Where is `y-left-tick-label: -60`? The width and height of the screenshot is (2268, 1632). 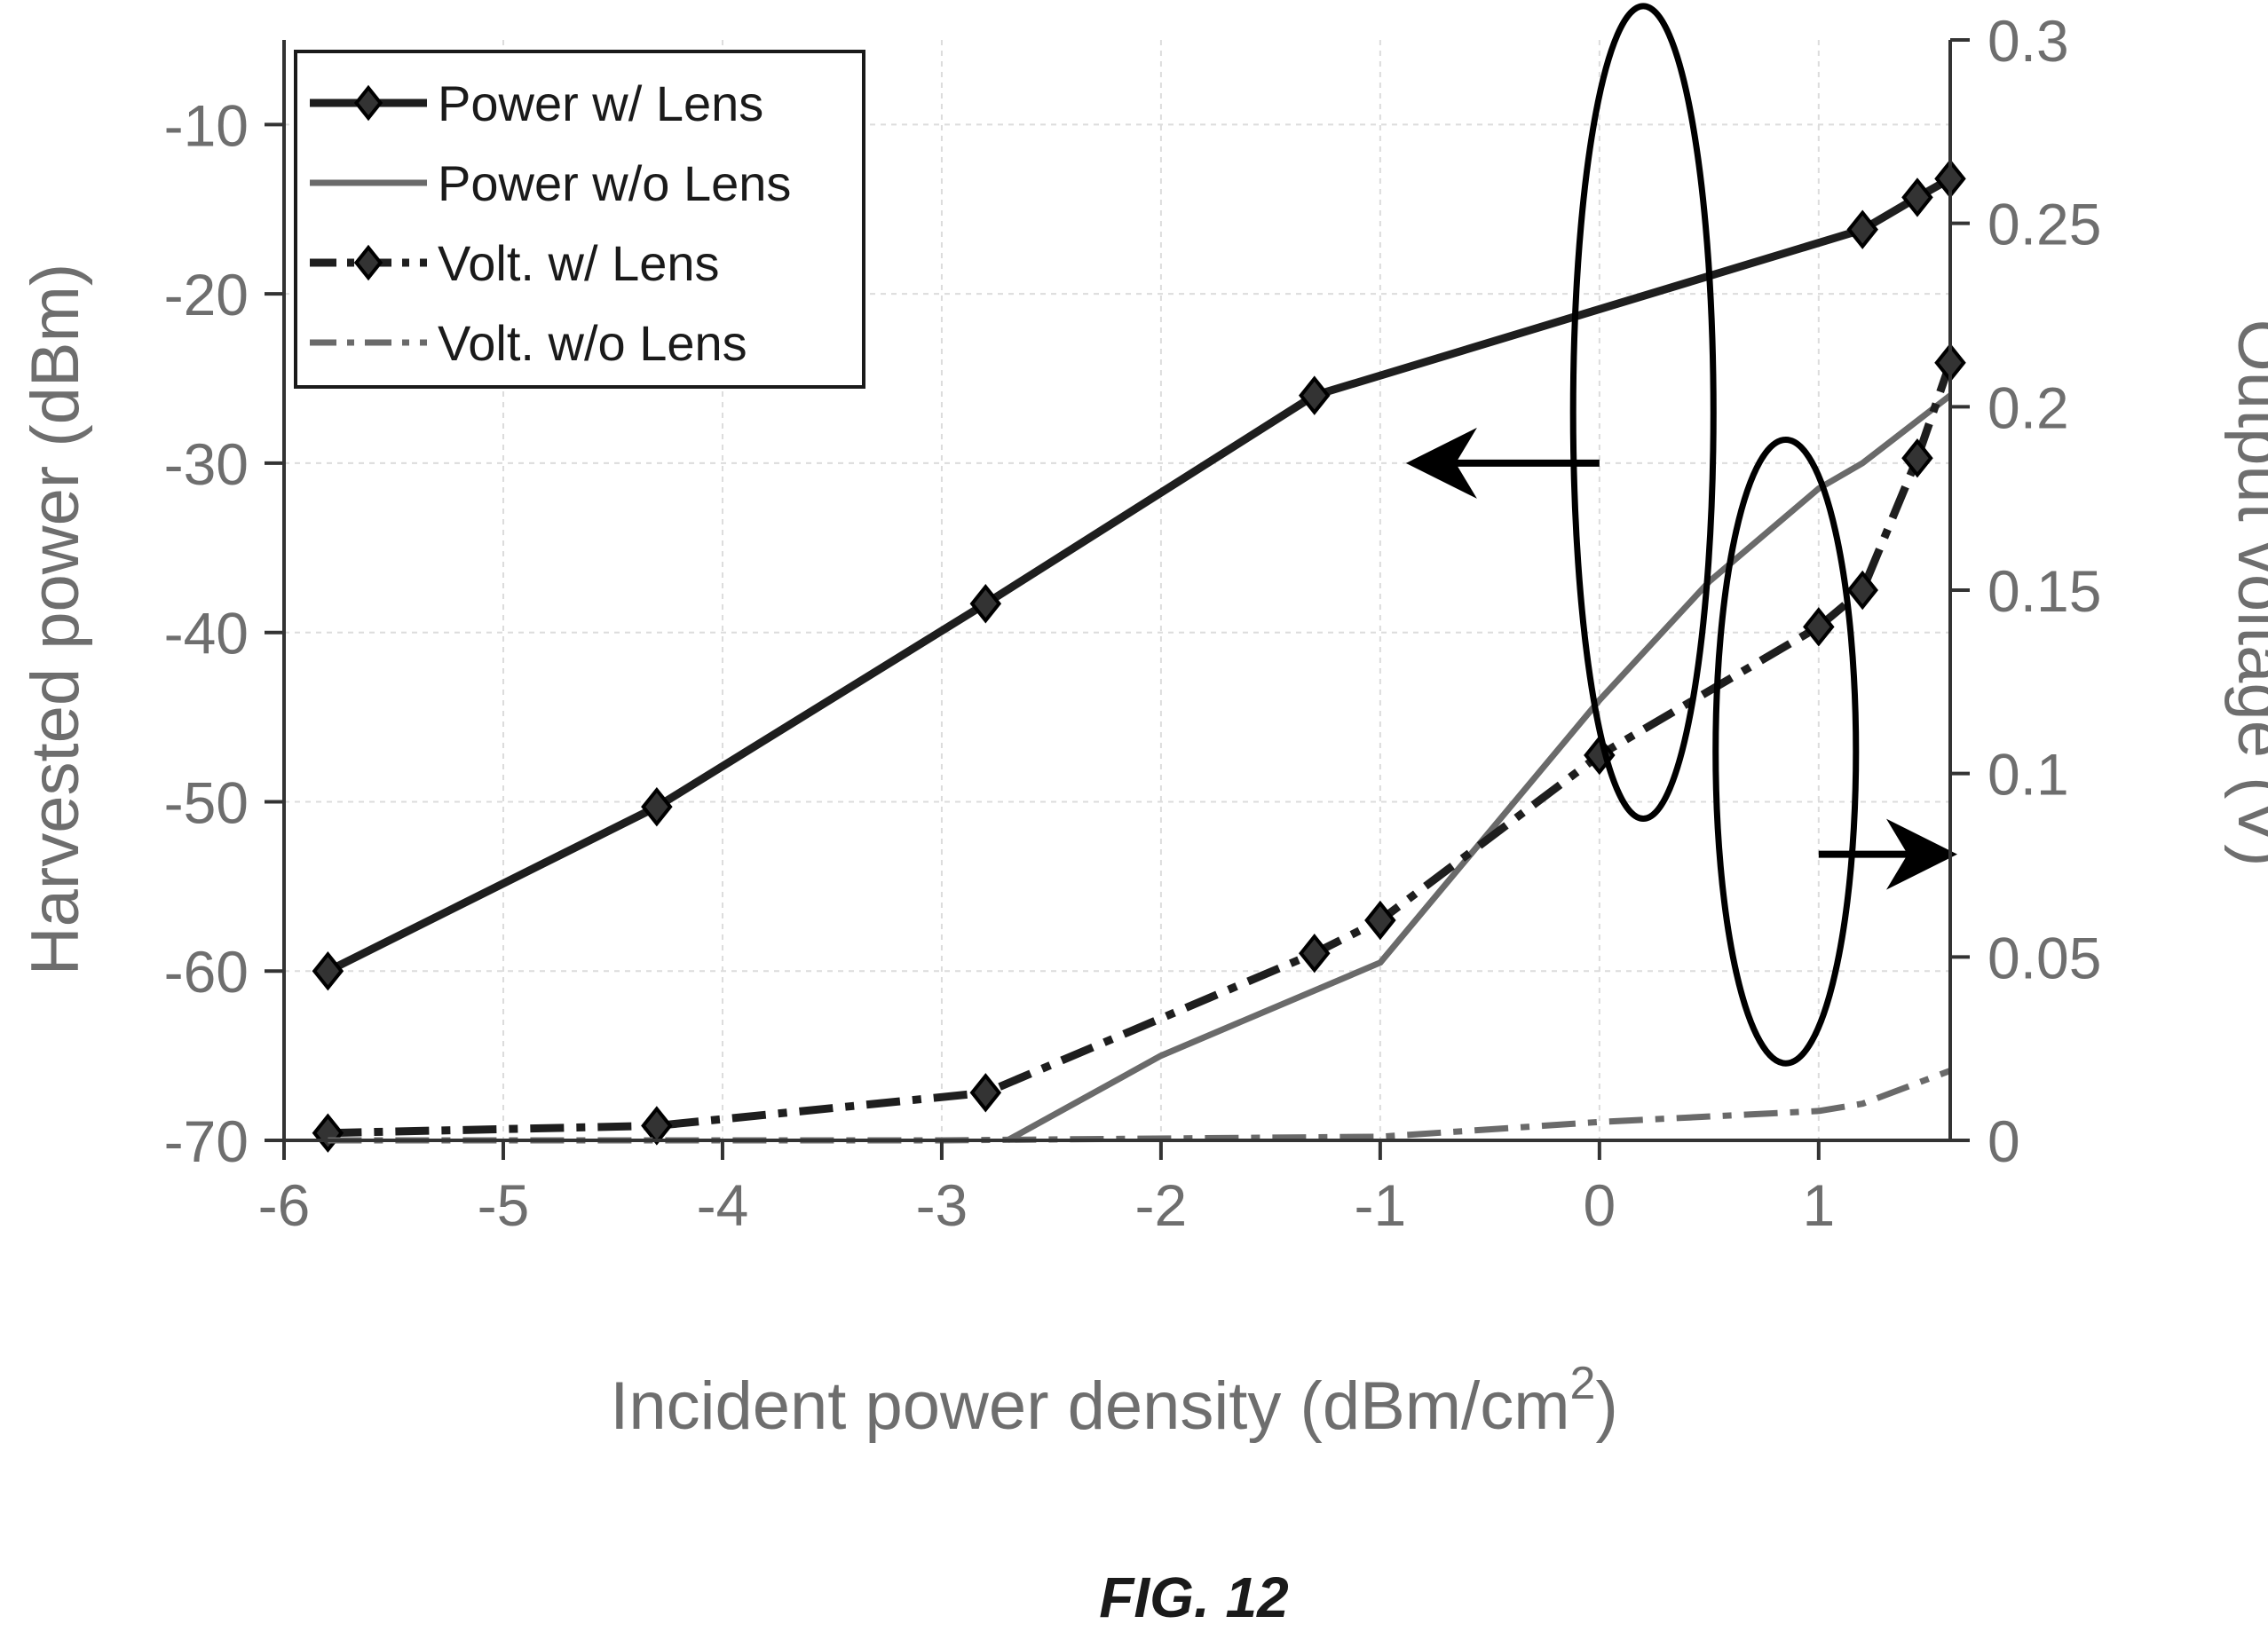
y-left-tick-label: -60 is located at coordinates (206, 972).